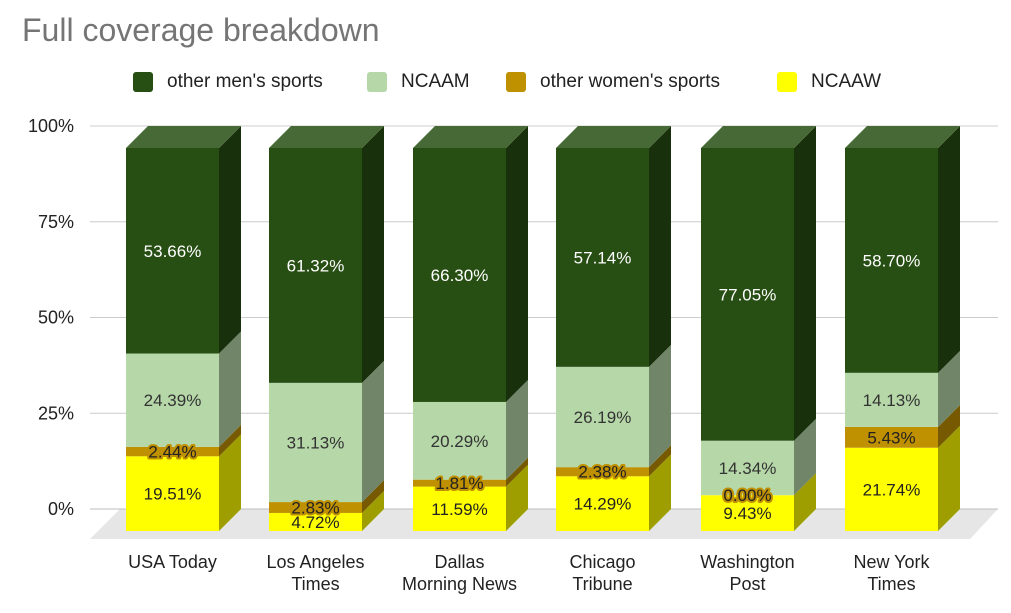 This screenshot has width=1011, height=613. I want to click on data-label: 1.81%, so click(459, 483).